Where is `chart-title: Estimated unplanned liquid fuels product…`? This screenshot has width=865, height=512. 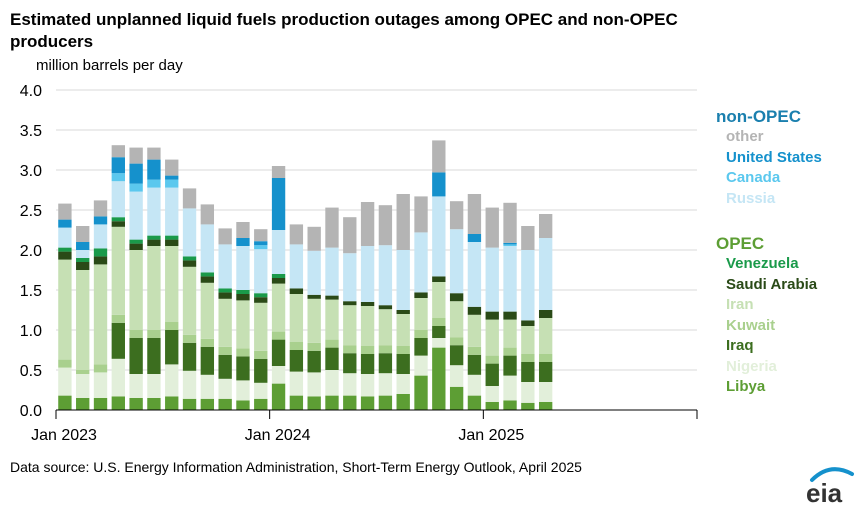 chart-title: Estimated unplanned liquid fuels product… is located at coordinates (344, 30).